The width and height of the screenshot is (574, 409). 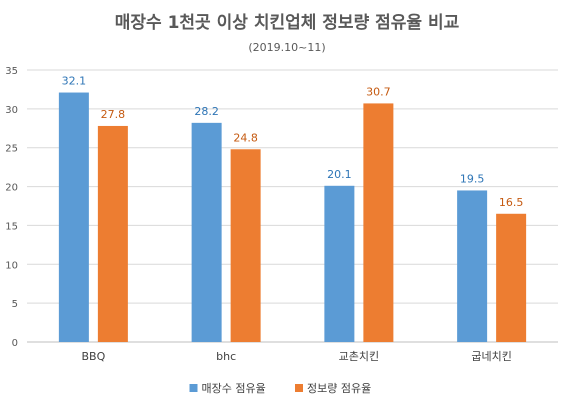 What do you see at coordinates (11, 110) in the screenshot?
I see `y-tick-label: 30` at bounding box center [11, 110].